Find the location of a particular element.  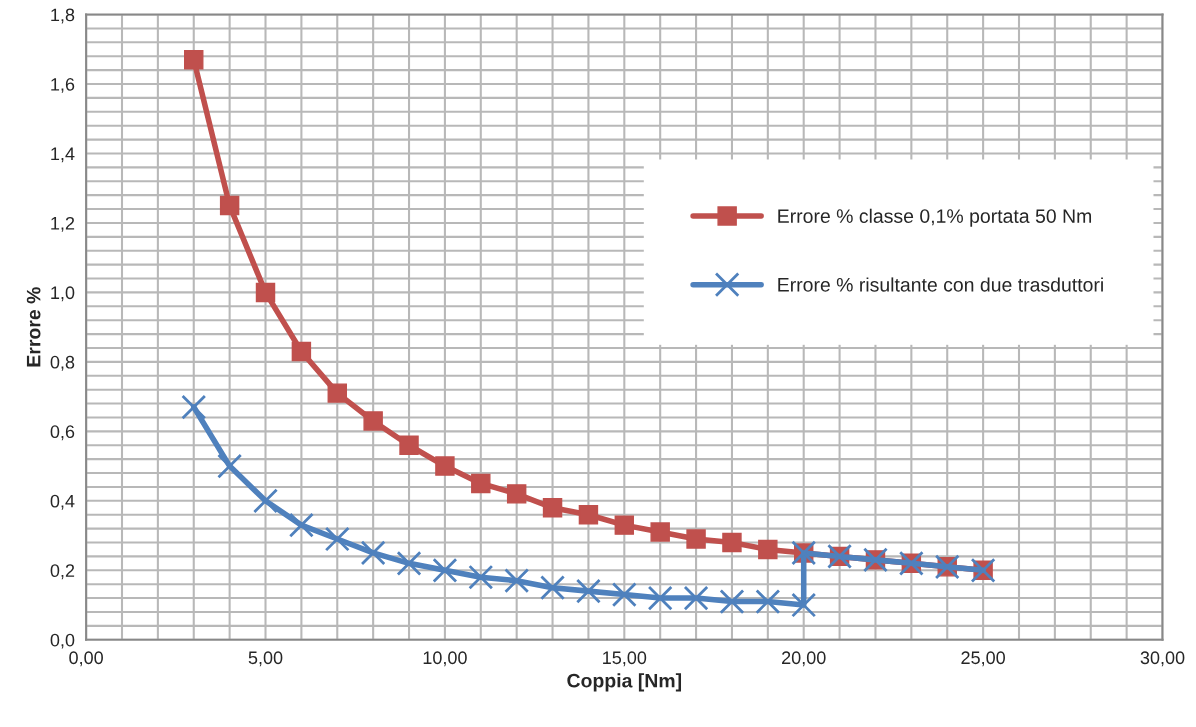

y-tick-label: 0,8 is located at coordinates (62, 363).